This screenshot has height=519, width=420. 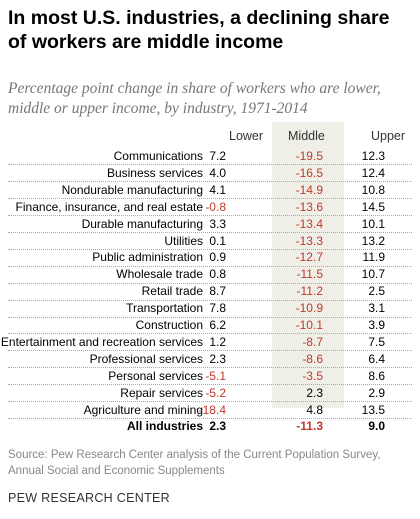 I want to click on column-header-middle: Middle, so click(x=306, y=136).